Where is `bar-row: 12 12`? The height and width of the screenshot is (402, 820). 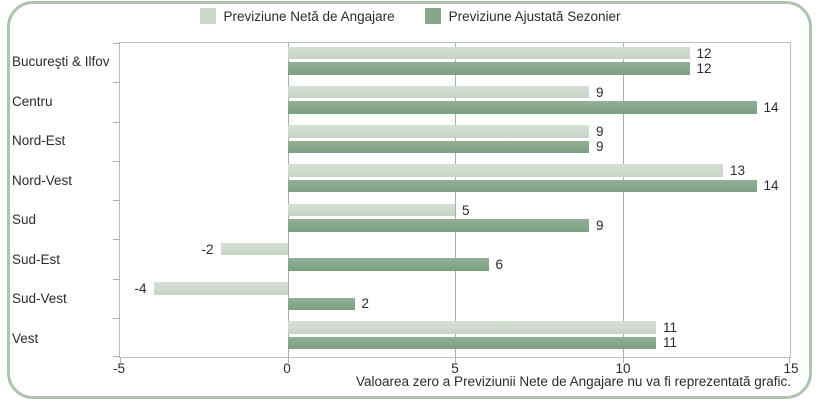 bar-row: 12 12 is located at coordinates (455, 62).